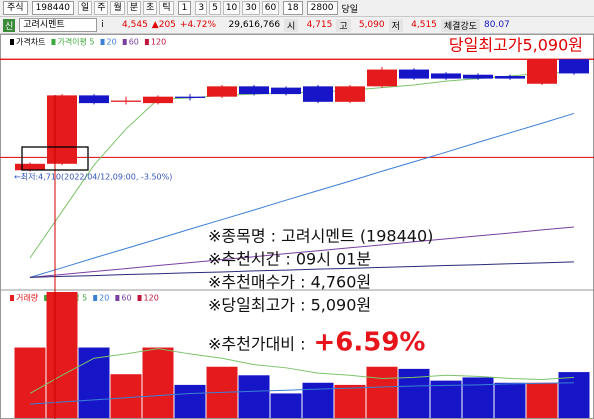 The image size is (594, 419). What do you see at coordinates (291, 25) in the screenshot?
I see `open-label: 시` at bounding box center [291, 25].